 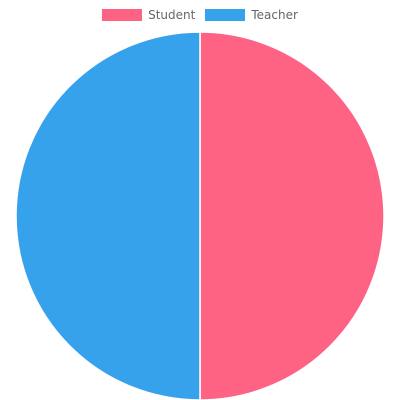 I want to click on legend-item-student: Student, so click(x=148, y=15).